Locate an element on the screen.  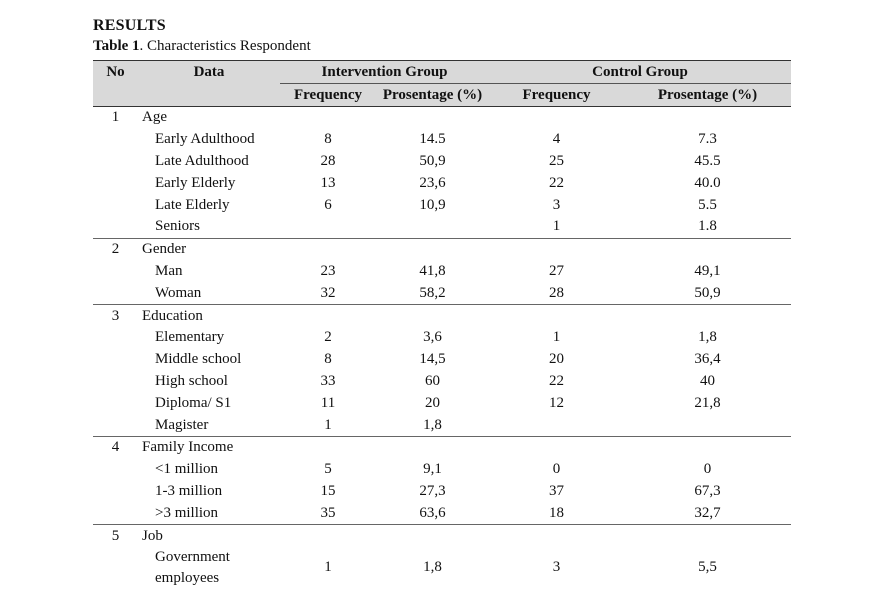
control-frequency-cell: 12 is located at coordinates (557, 402).